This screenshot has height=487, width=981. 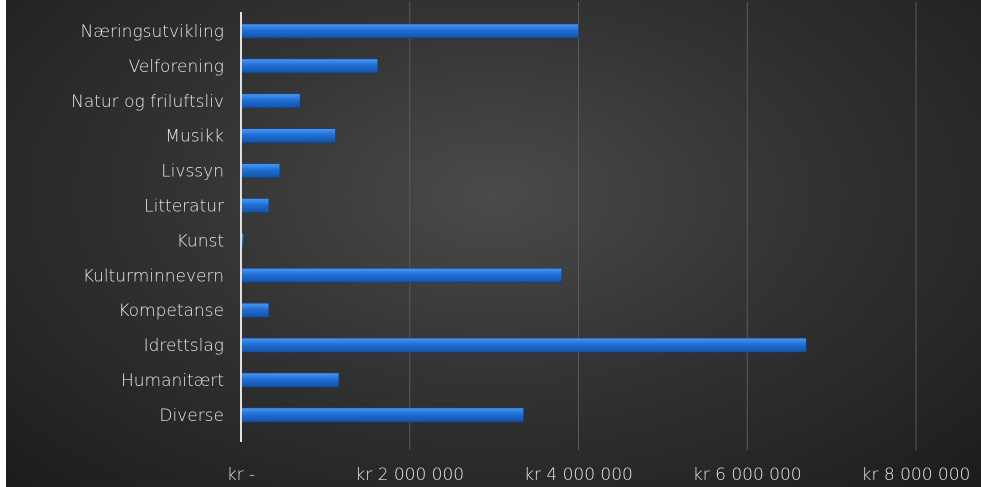 What do you see at coordinates (192, 172) in the screenshot?
I see `category-label: Livssyn` at bounding box center [192, 172].